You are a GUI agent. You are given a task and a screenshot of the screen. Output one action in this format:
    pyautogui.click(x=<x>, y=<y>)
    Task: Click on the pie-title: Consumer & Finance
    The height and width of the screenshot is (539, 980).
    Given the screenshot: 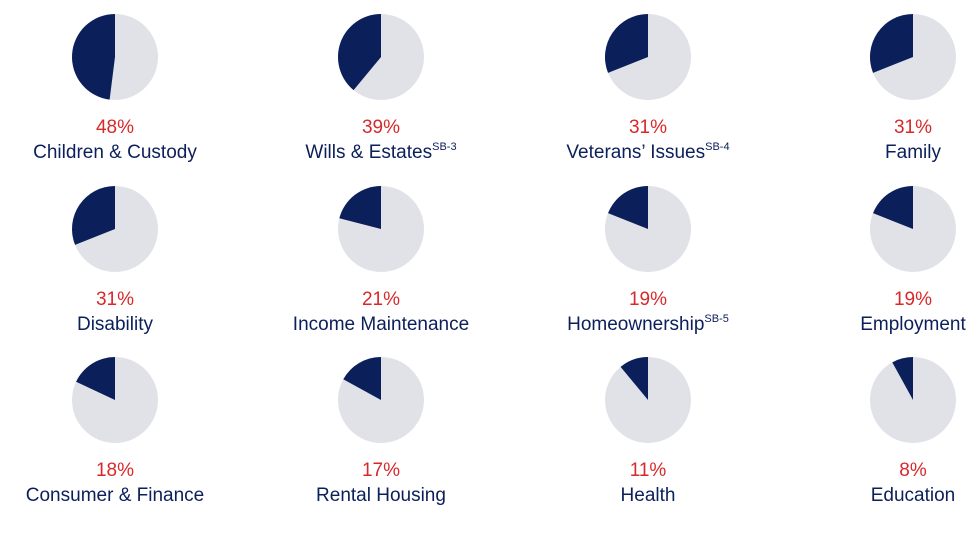 What is the action you would take?
    pyautogui.click(x=115, y=495)
    